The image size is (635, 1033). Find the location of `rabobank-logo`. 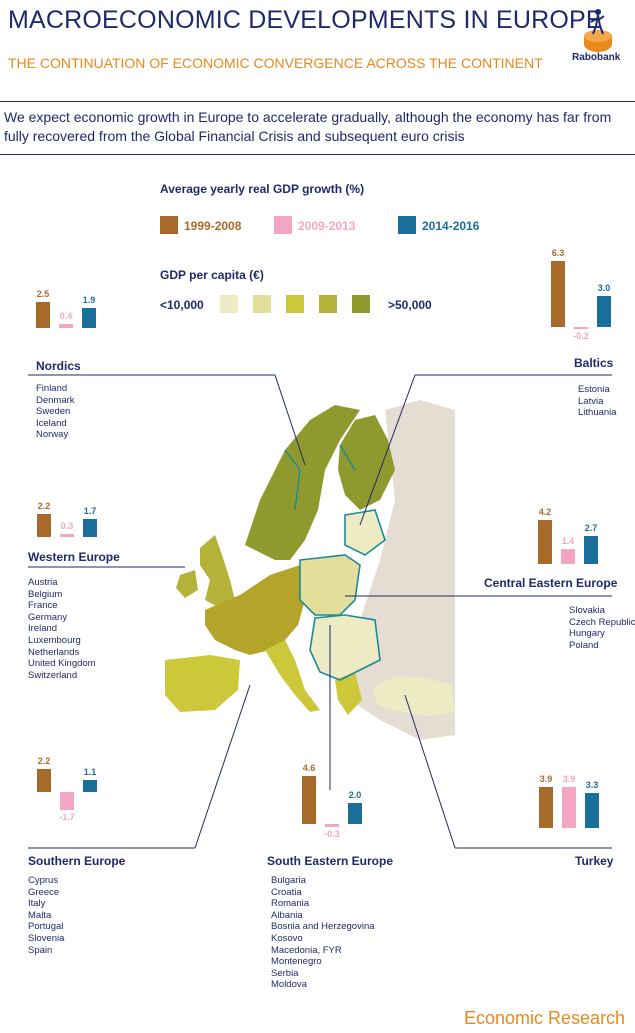

rabobank-logo is located at coordinates (598, 30).